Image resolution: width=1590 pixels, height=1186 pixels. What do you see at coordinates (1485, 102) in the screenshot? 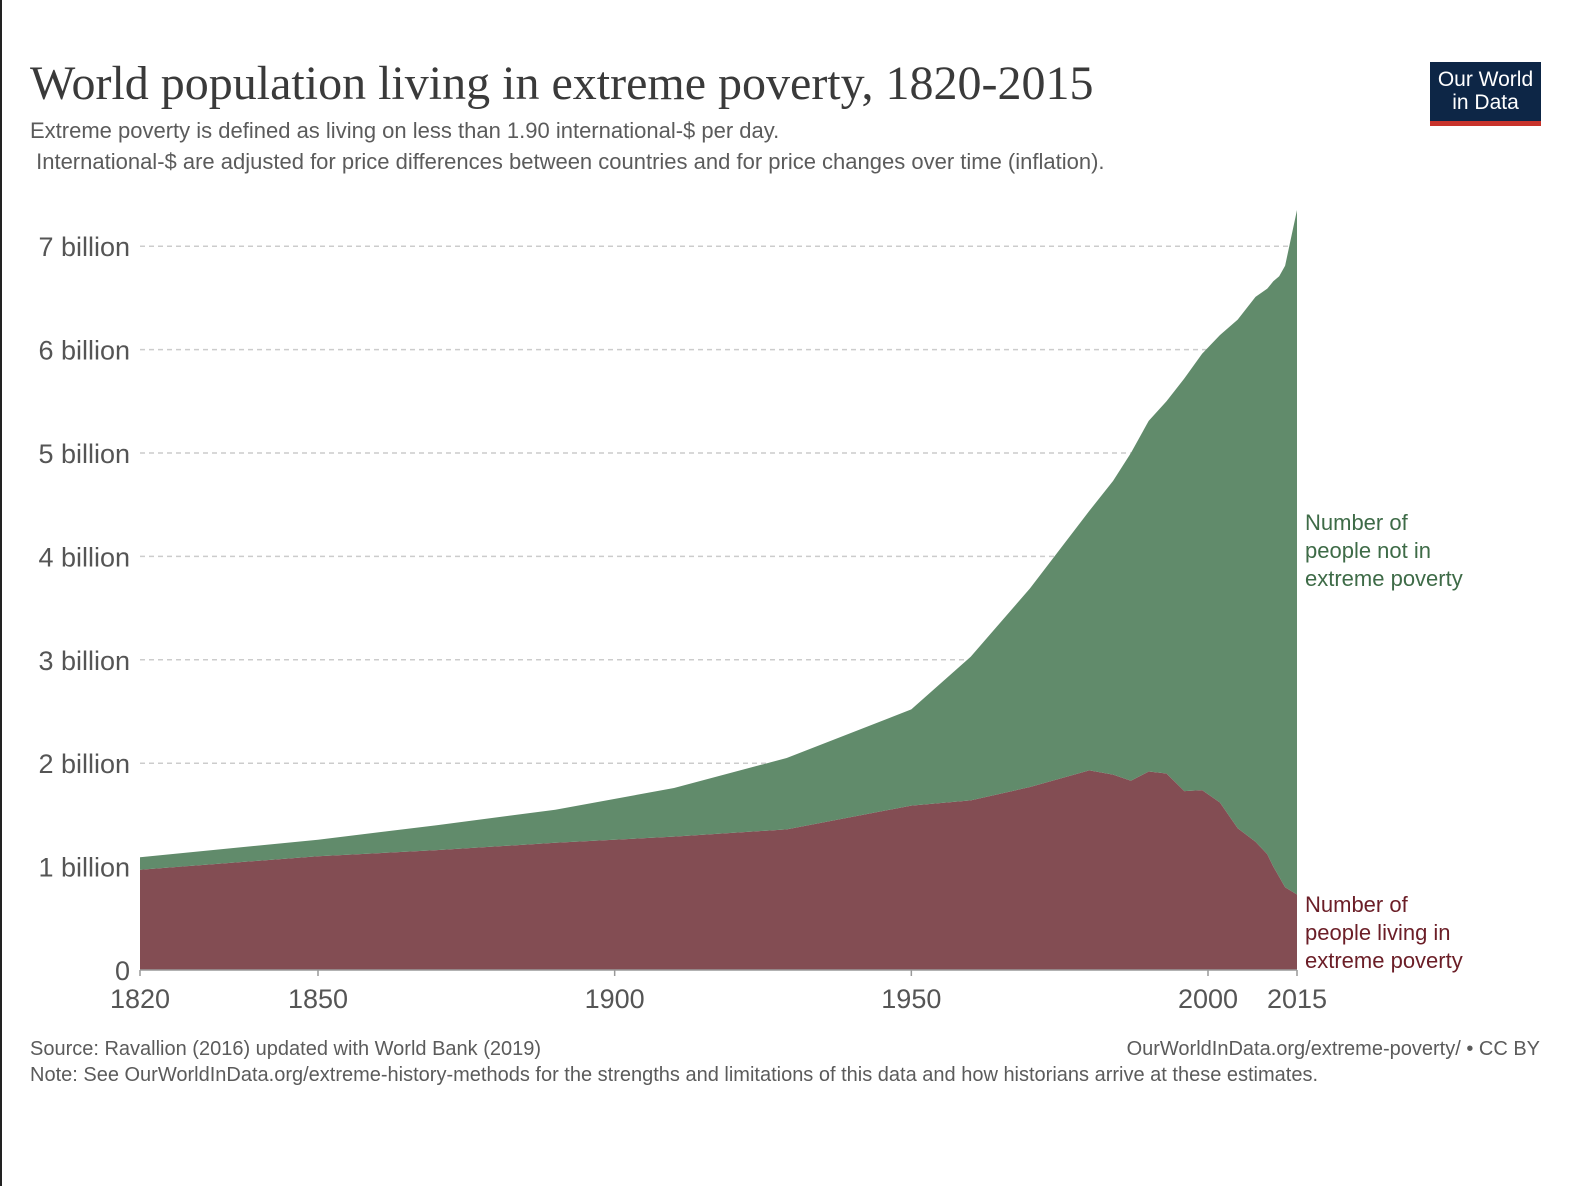
I see `logo-line-2: in Data` at bounding box center [1485, 102].